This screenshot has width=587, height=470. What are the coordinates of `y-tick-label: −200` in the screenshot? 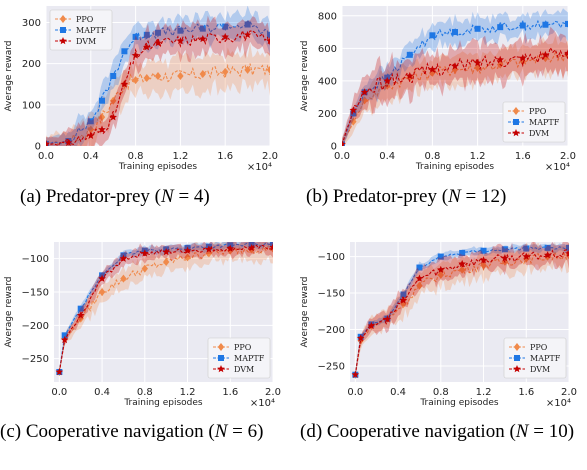 It's located at (35, 326).